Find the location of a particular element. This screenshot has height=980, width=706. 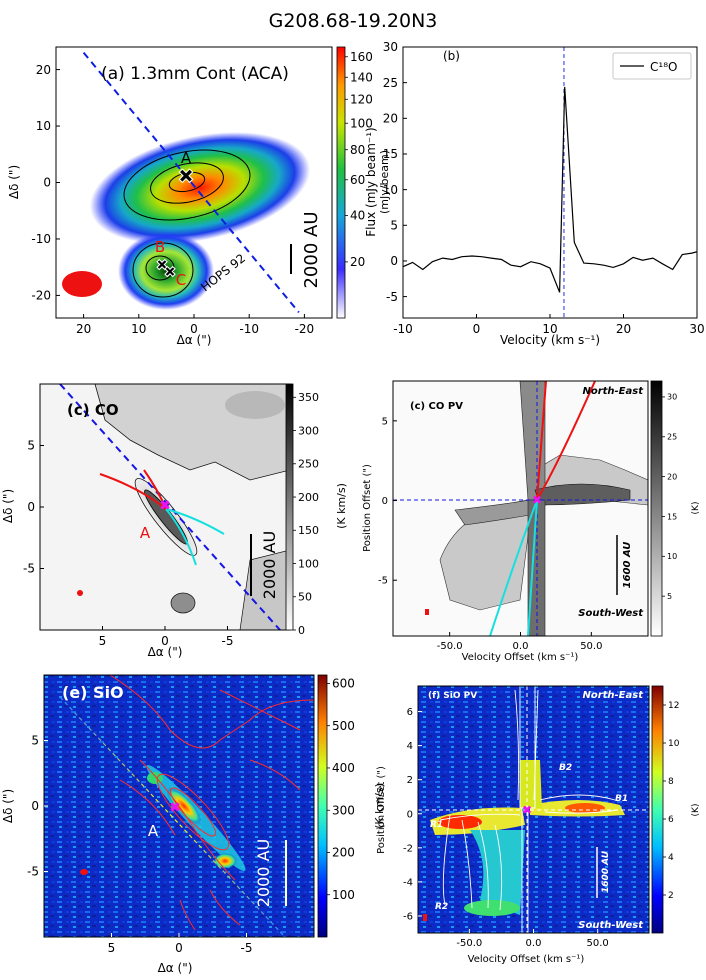

colorbar-ticks: 20 40 60 80 100 120 140 160 is located at coordinates (359, 159).